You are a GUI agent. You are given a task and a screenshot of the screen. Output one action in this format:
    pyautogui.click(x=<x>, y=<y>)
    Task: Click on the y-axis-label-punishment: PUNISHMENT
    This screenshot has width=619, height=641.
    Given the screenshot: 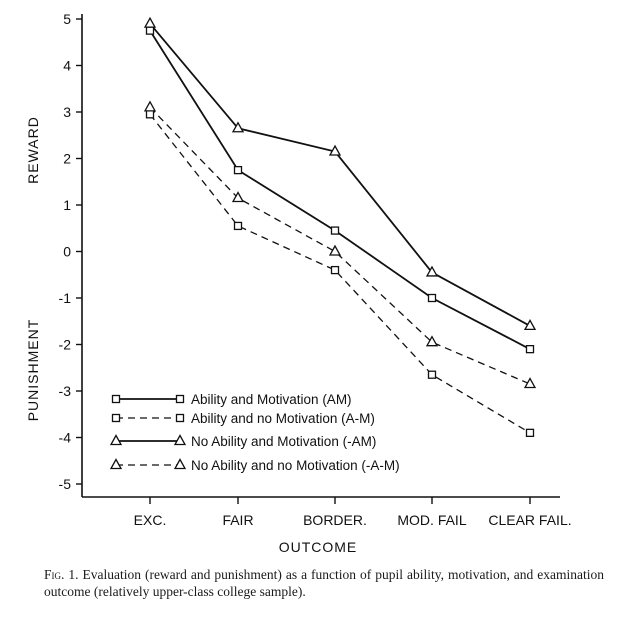 What is the action you would take?
    pyautogui.click(x=33, y=370)
    